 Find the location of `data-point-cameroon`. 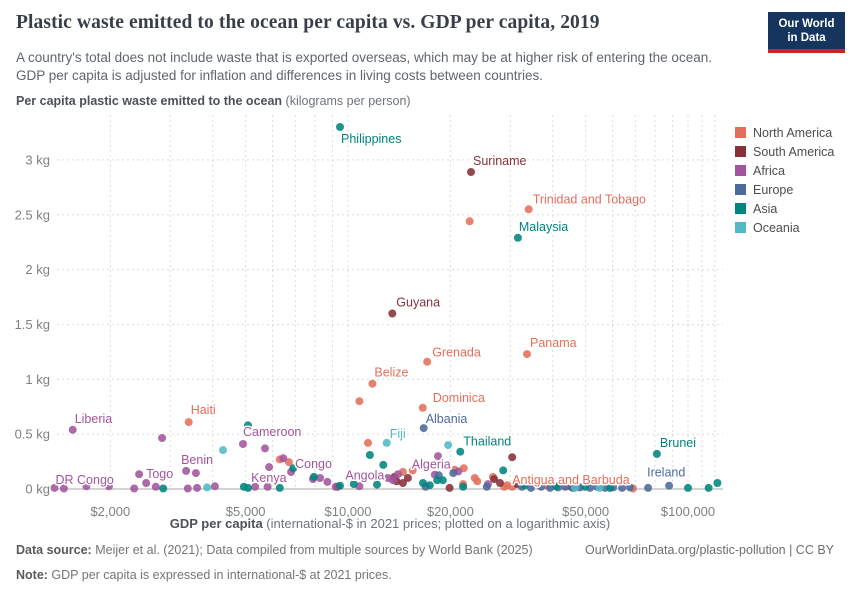

data-point-cameroon is located at coordinates (243, 444).